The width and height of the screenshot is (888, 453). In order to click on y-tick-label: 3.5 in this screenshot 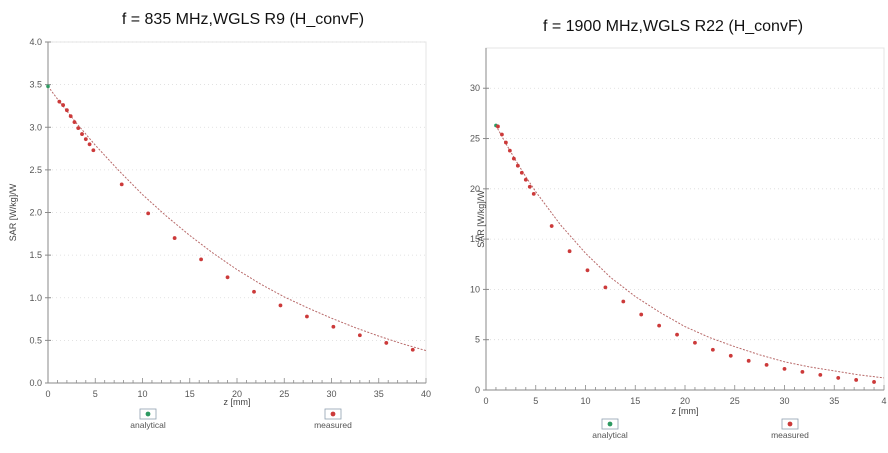, I will do `click(35, 85)`.